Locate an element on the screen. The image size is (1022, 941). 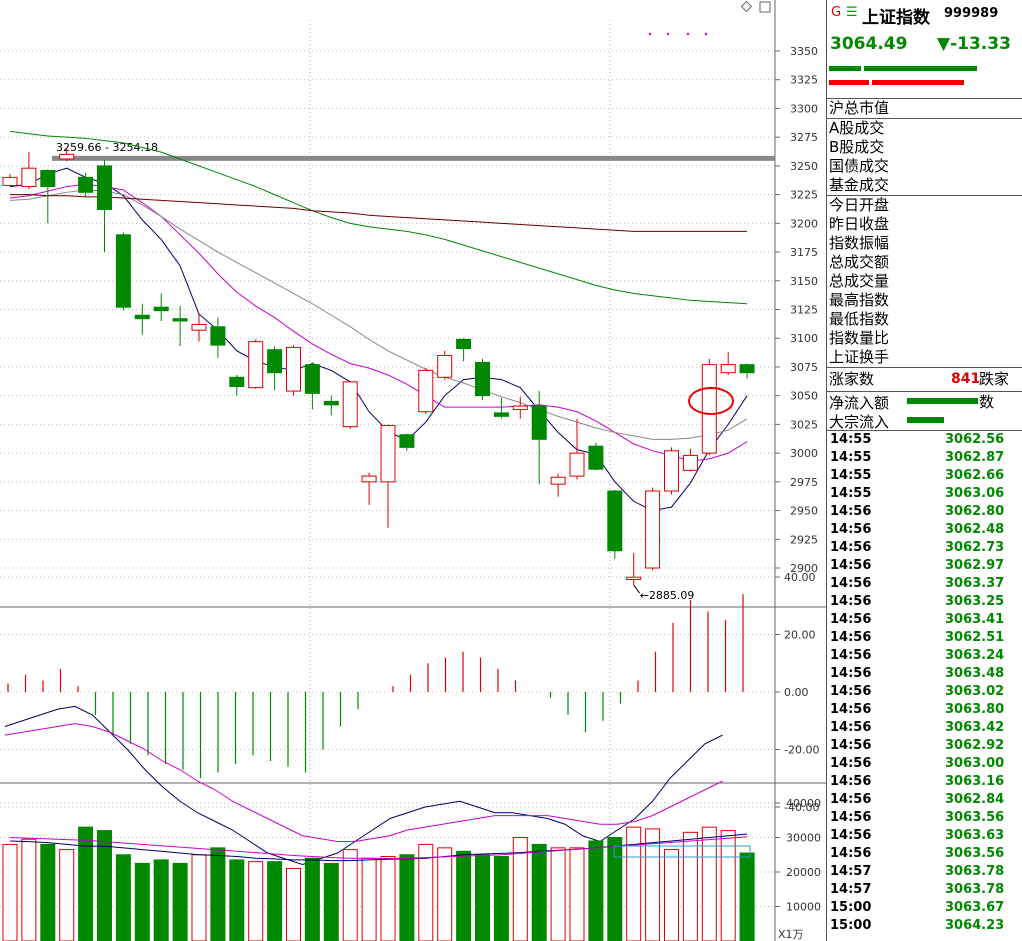
tick-price: 3063.02 is located at coordinates (975, 691).